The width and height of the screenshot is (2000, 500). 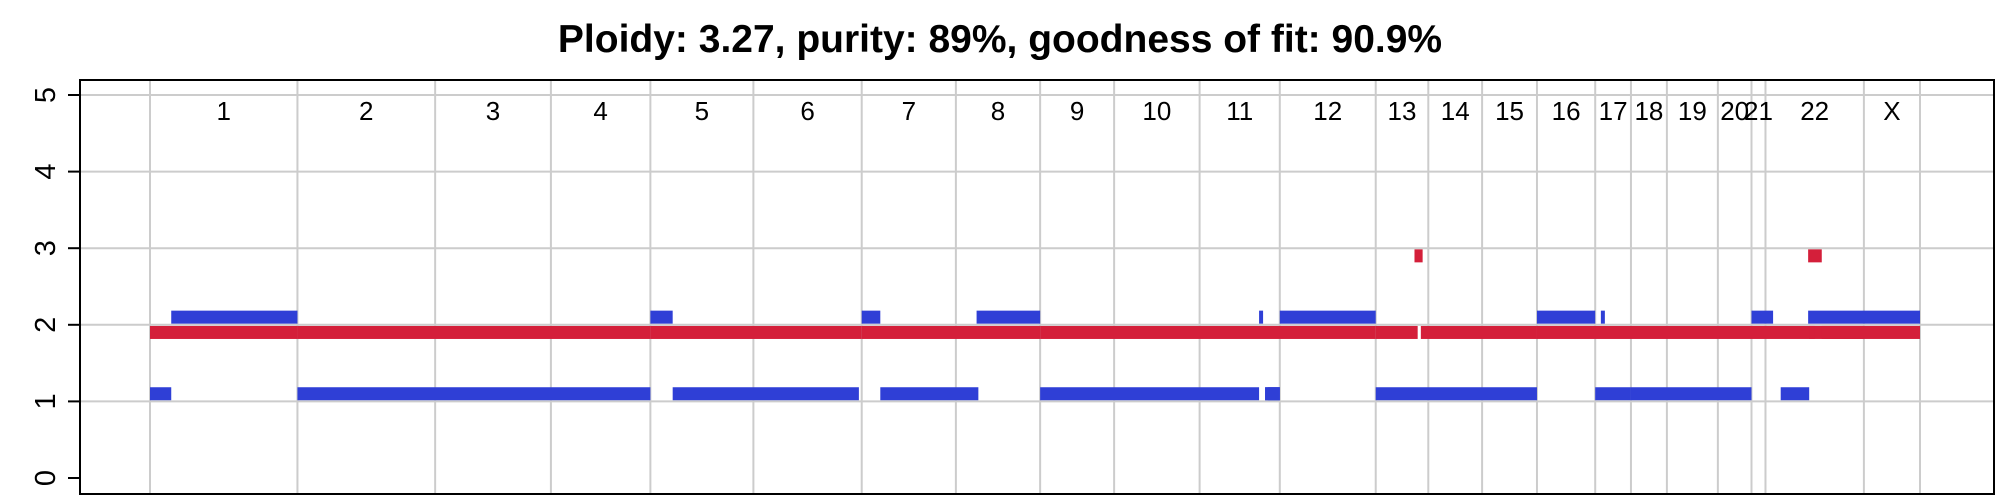 I want to click on chromosome-label-12: 12, so click(x=1327, y=111).